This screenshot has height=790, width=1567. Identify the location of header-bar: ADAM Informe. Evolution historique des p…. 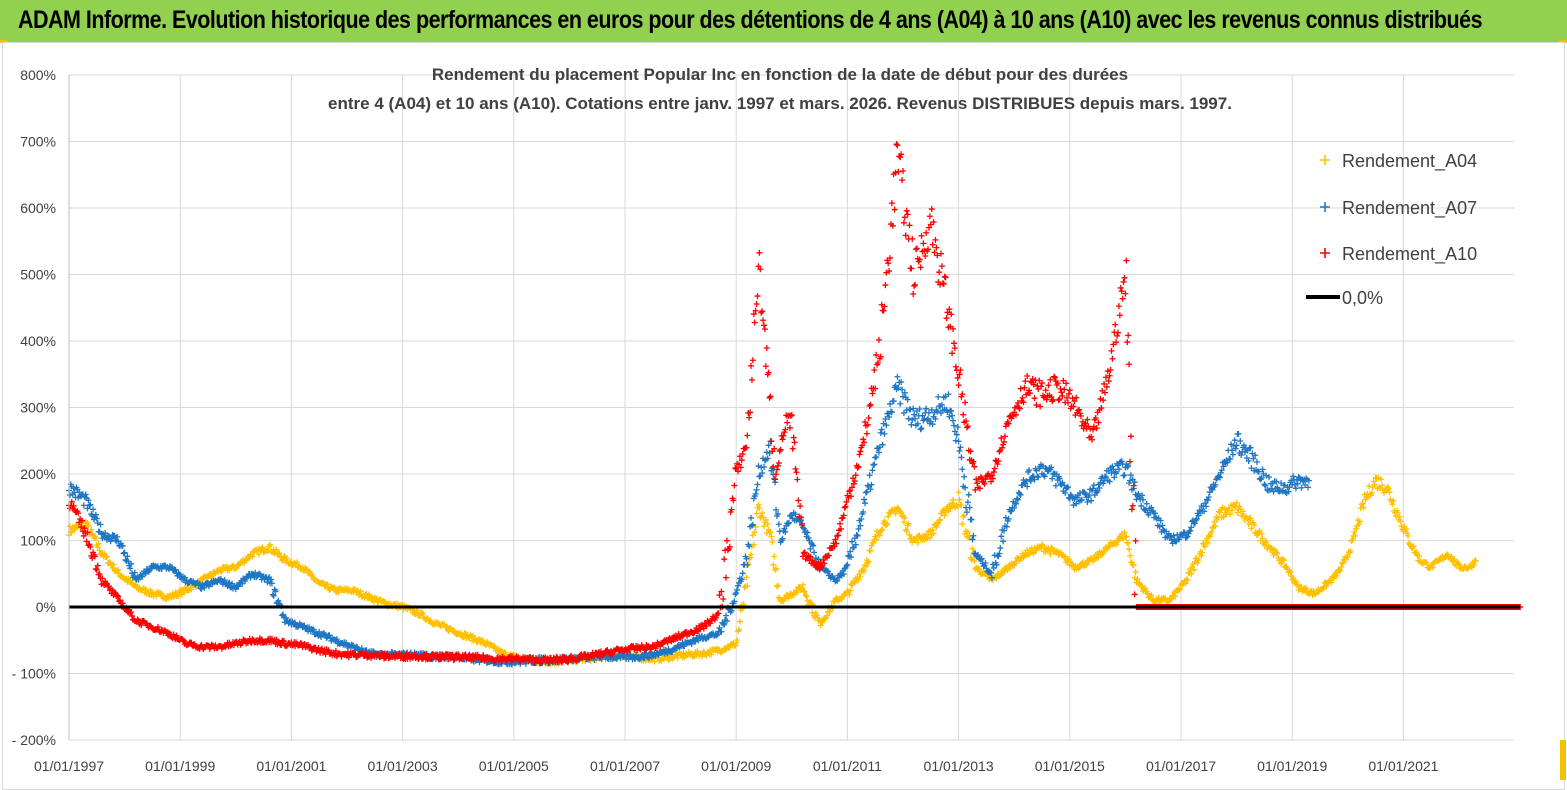
(783, 21).